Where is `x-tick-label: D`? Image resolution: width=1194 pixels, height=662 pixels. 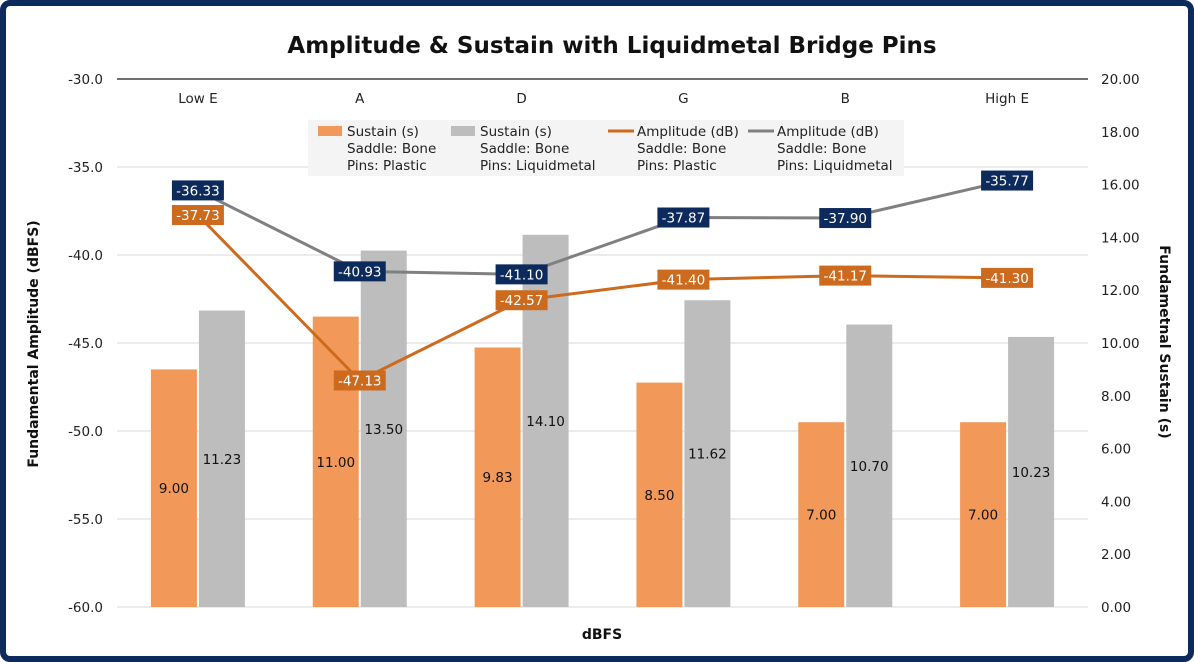 x-tick-label: D is located at coordinates (521, 99).